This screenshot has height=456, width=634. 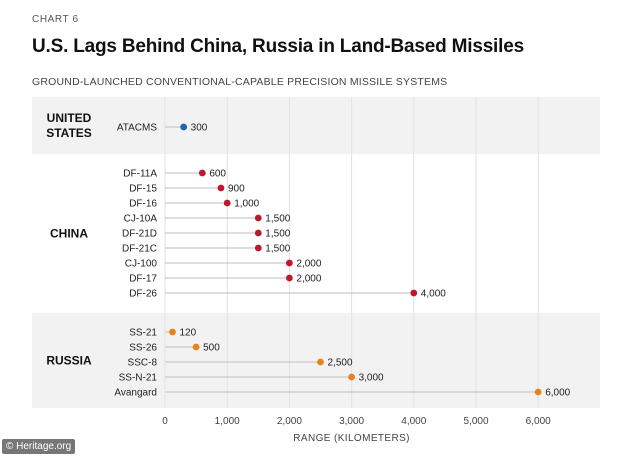 I want to click on value-label: 900, so click(x=236, y=189).